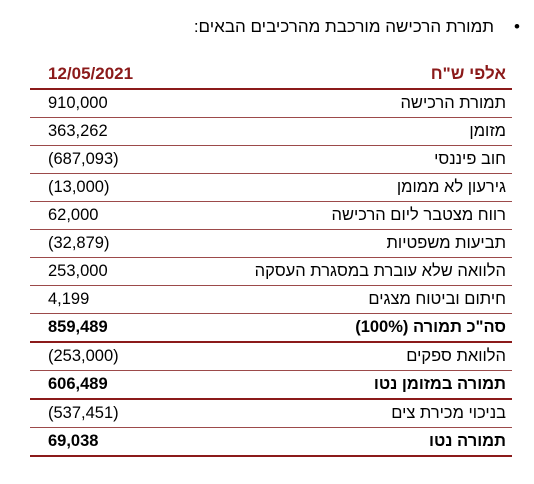 The image size is (534, 484). I want to click on table-row: מזומן 363,262, so click(271, 131).